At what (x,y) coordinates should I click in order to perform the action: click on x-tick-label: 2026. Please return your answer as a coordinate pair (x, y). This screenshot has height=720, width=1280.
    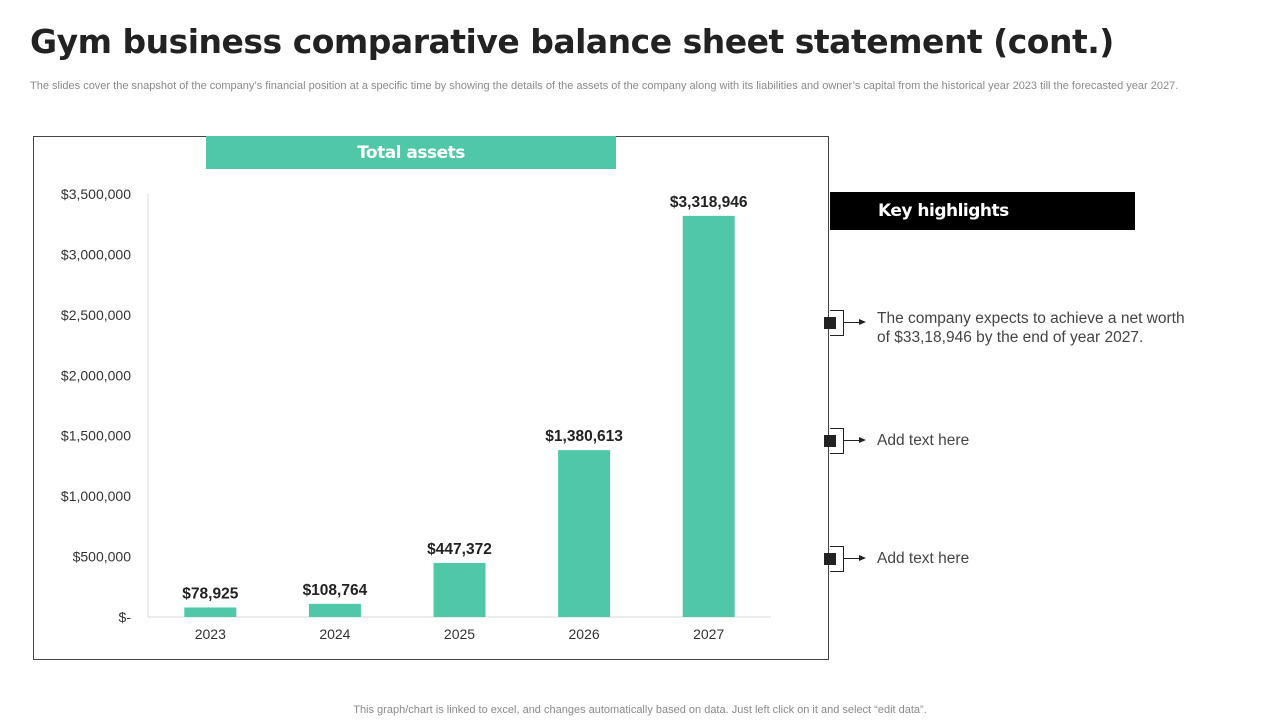
    Looking at the image, I should click on (584, 634).